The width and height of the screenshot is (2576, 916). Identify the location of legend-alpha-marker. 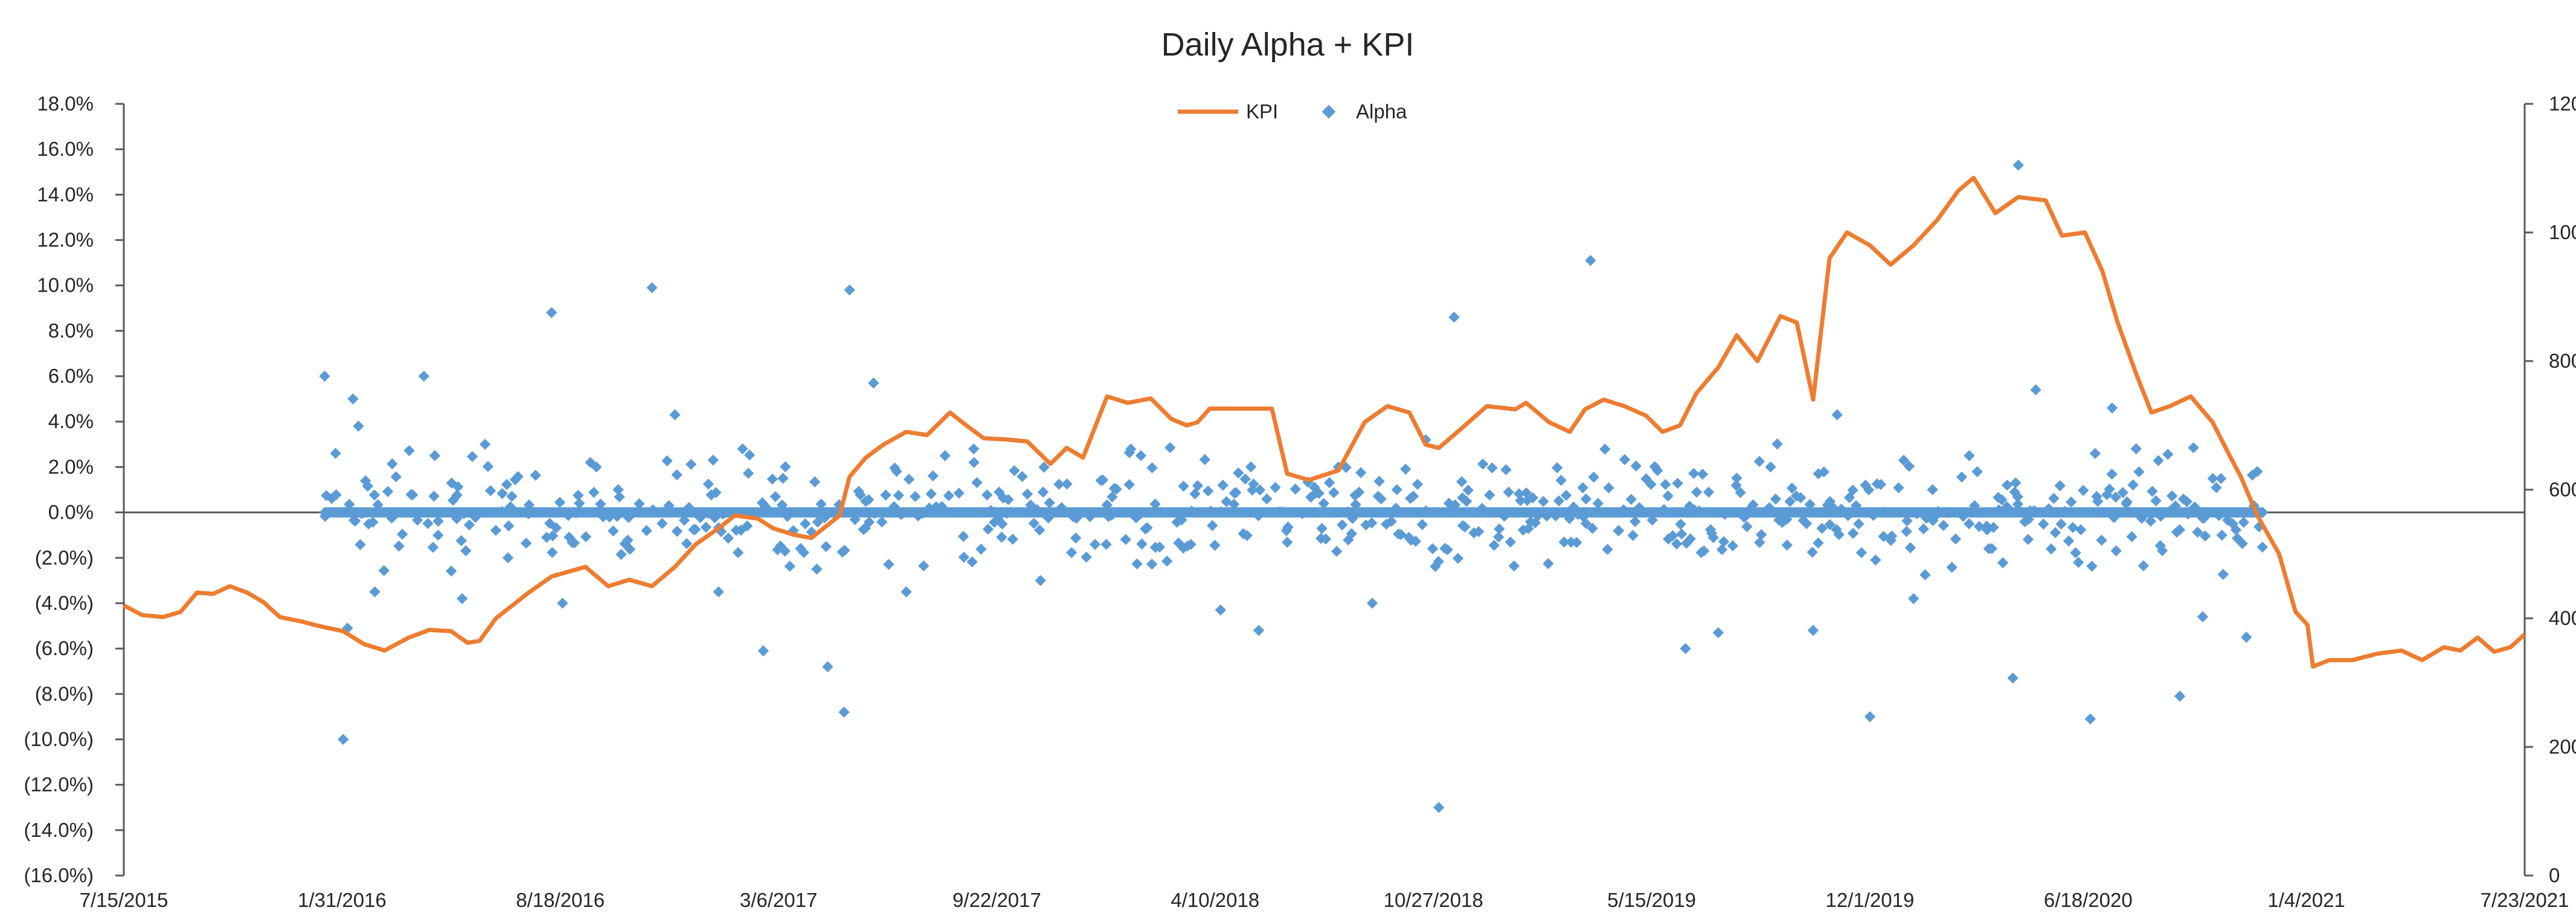
(1329, 111).